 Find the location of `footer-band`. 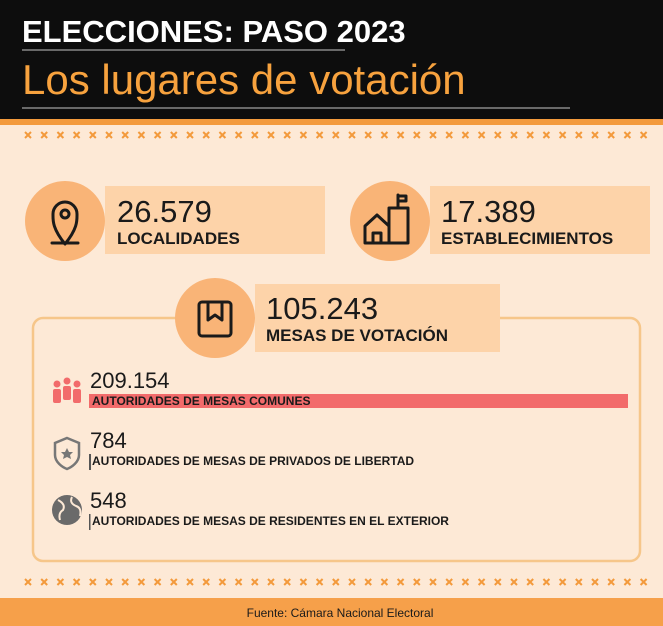

footer-band is located at coordinates (331, 612).